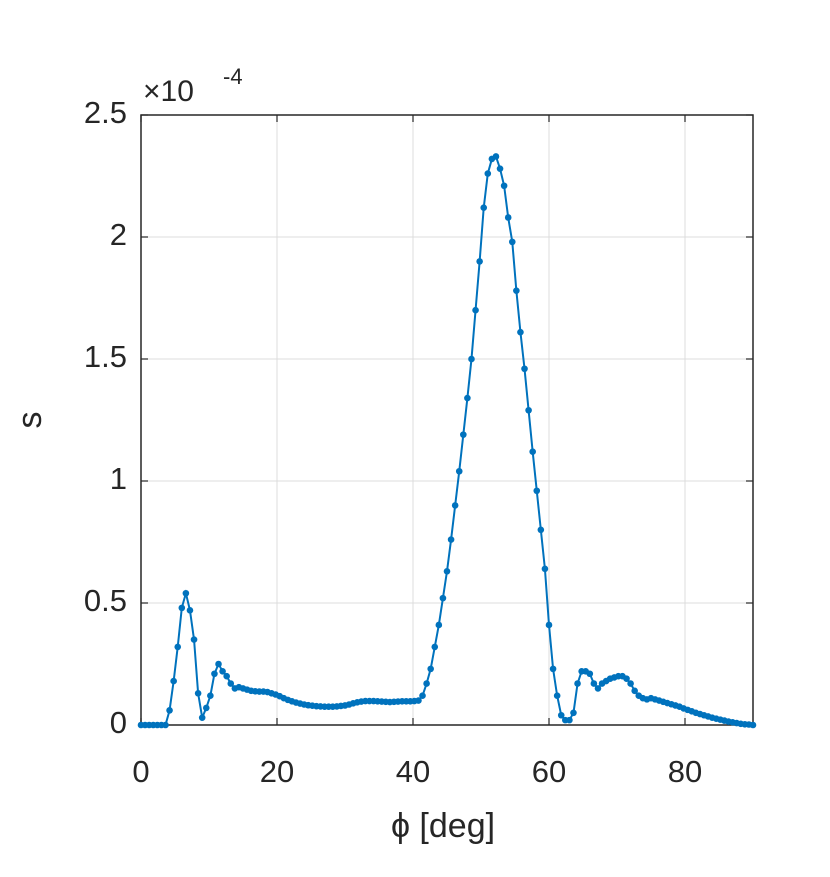 This screenshot has height=877, width=830. What do you see at coordinates (30, 420) in the screenshot?
I see `y-axis-label: s` at bounding box center [30, 420].